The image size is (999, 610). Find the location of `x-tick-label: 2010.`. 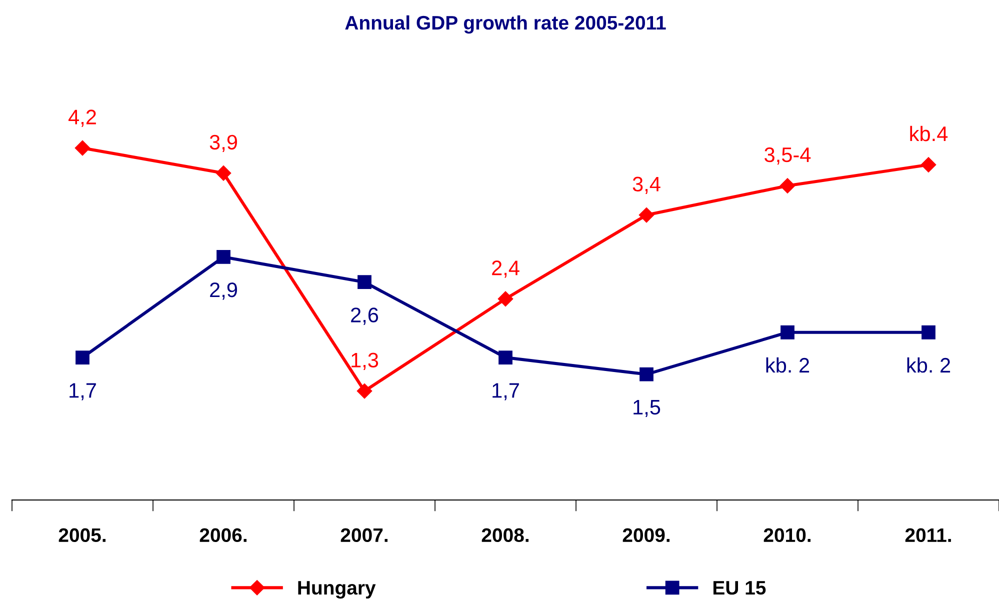

x-tick-label: 2010. is located at coordinates (787, 535).